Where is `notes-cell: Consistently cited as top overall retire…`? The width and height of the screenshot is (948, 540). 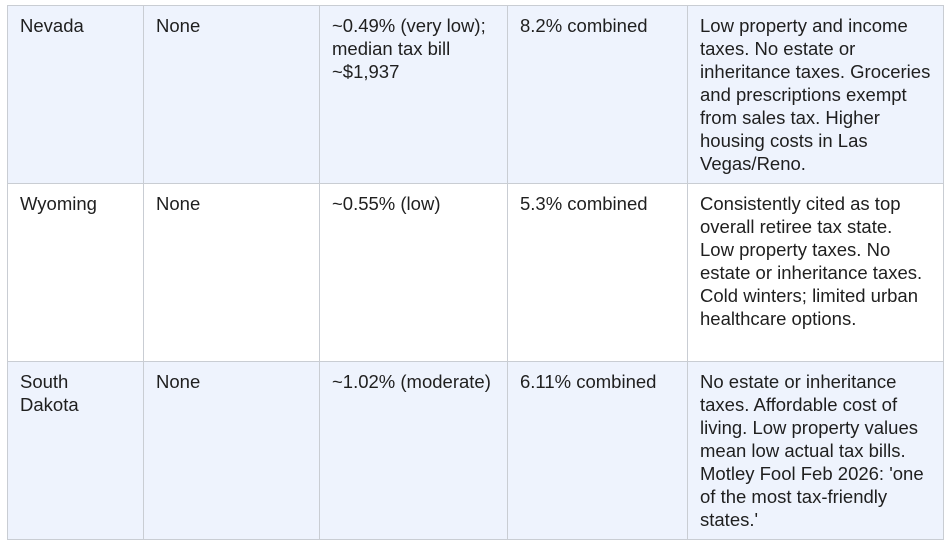 notes-cell: Consistently cited as top overall retire… is located at coordinates (815, 272).